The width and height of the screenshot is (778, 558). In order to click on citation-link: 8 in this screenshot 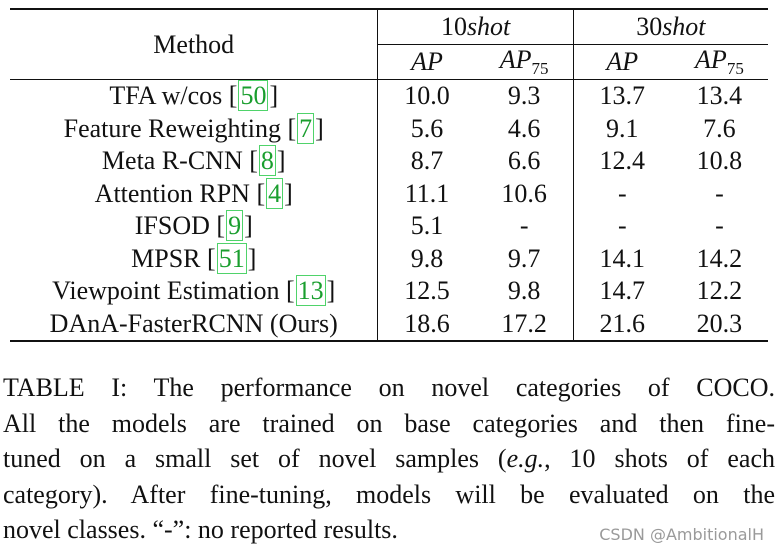, I will do `click(267, 161)`.